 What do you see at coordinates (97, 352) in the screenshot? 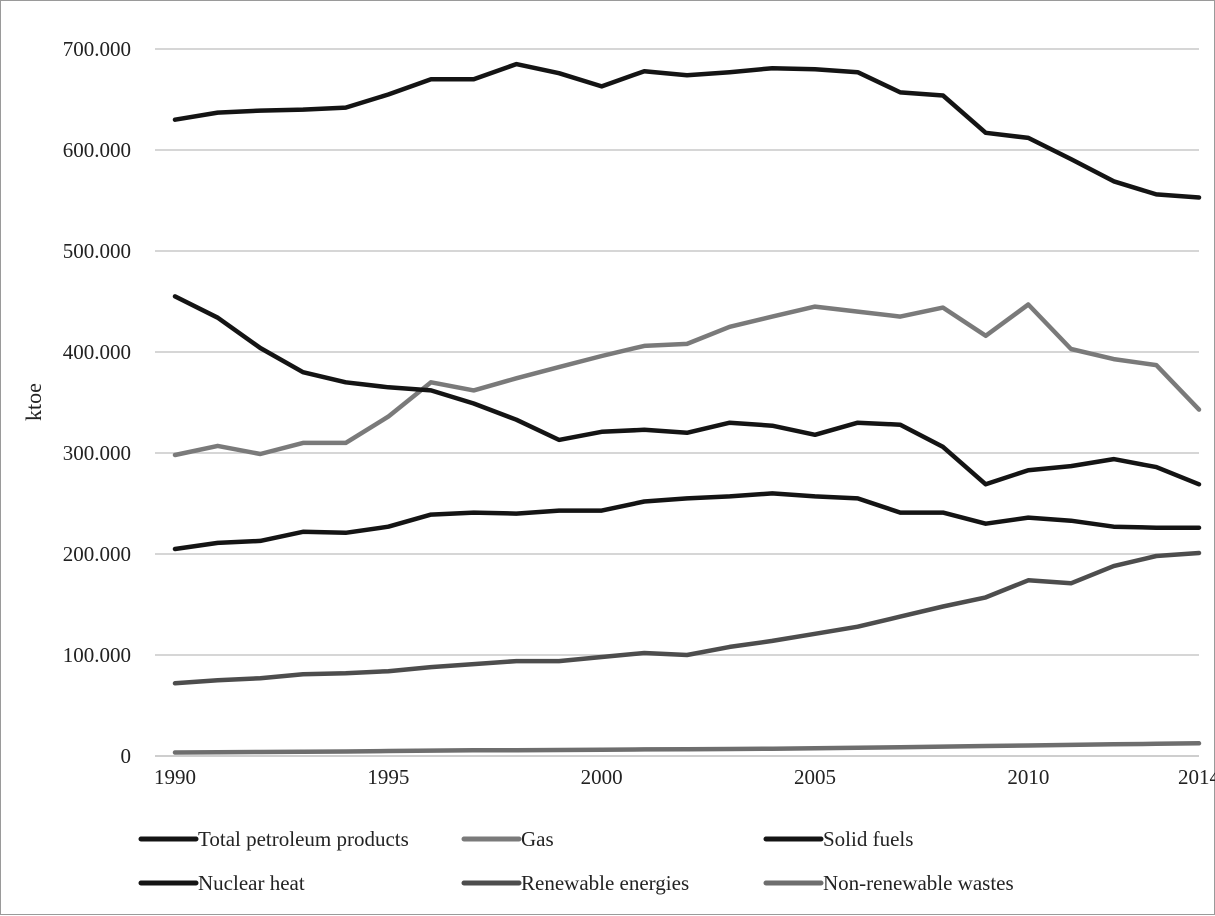
I see `y-tick-label: 400.000` at bounding box center [97, 352].